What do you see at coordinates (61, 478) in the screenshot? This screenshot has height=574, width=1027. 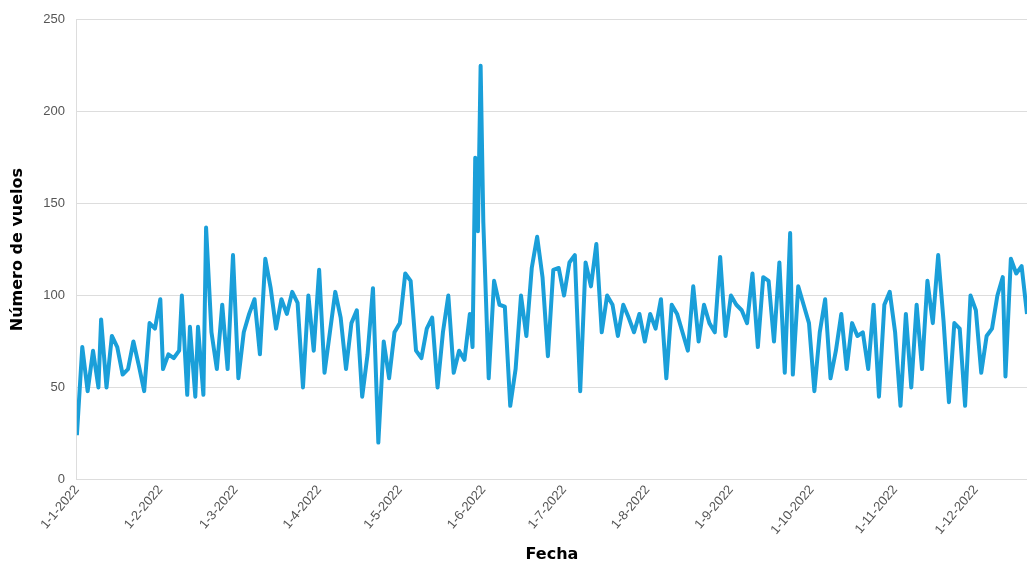 I see `y-tick-label: 0` at bounding box center [61, 478].